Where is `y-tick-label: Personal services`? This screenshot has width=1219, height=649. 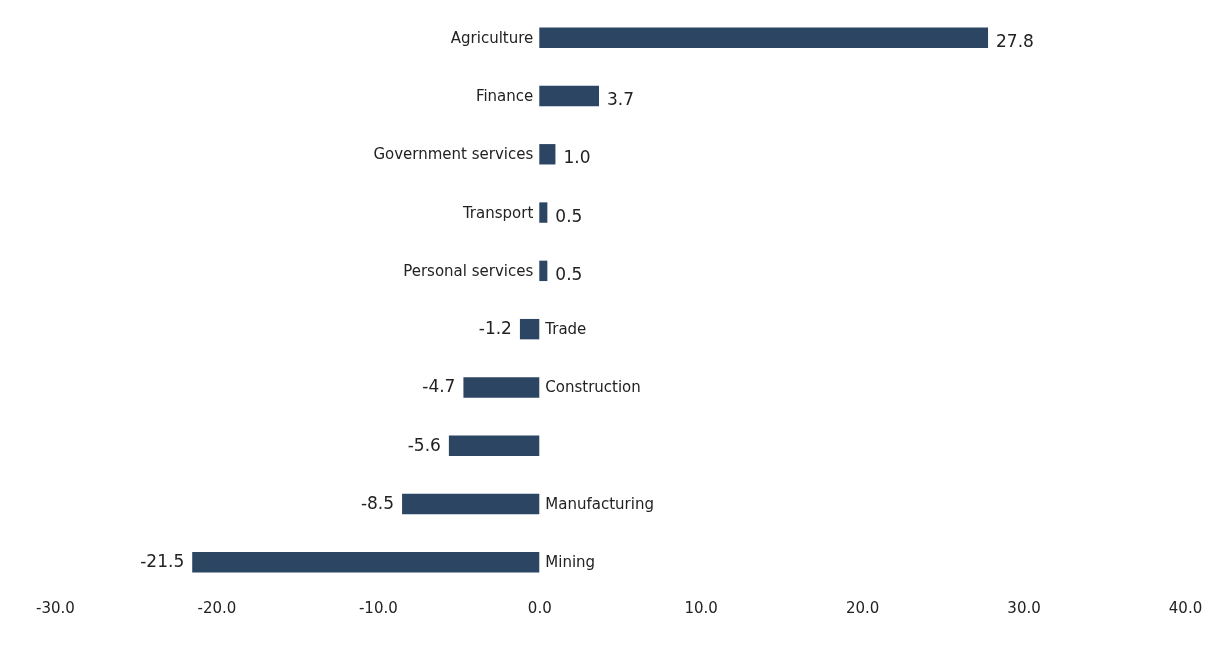
y-tick-label: Personal services is located at coordinates (468, 270).